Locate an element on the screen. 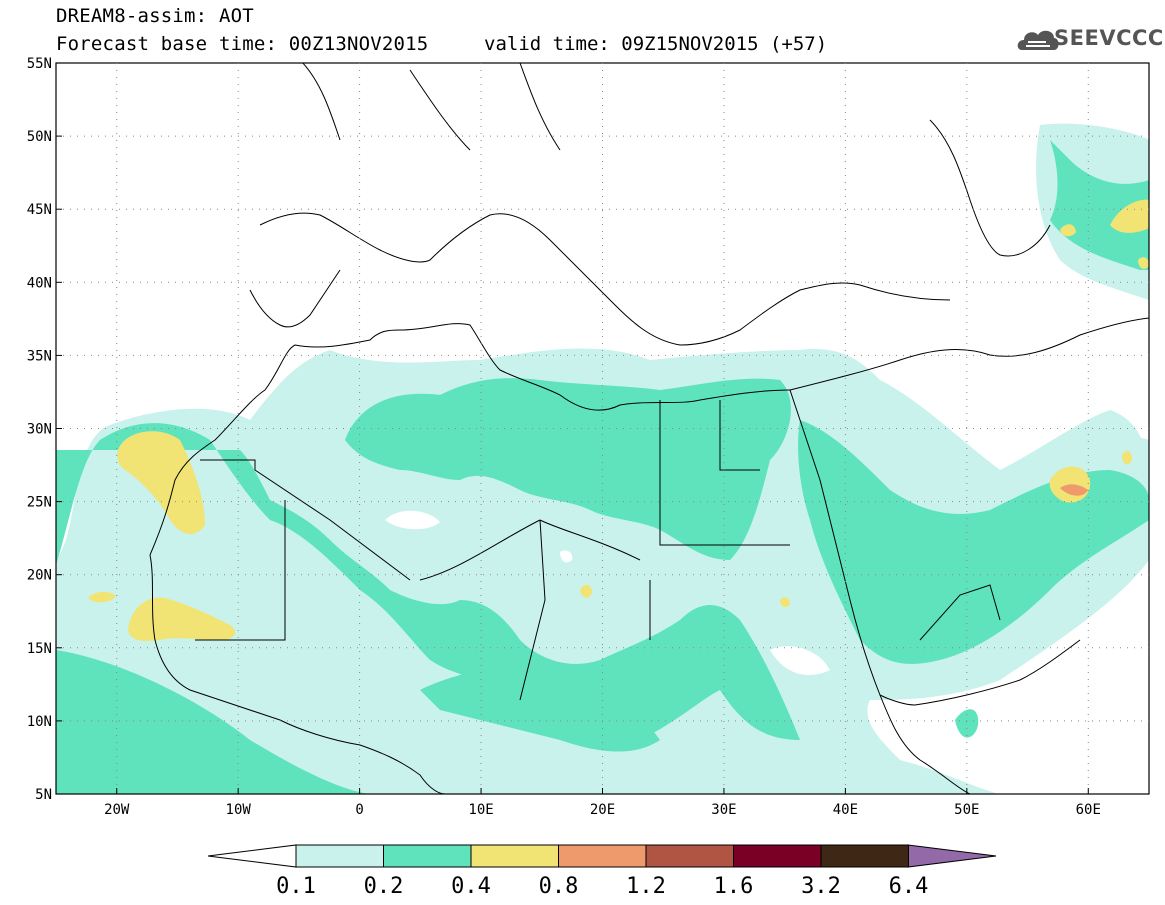 The width and height of the screenshot is (1165, 905). longitude-labels: 20W 10W 0 10E 20E 30E 40E 50E 60E is located at coordinates (602, 803).